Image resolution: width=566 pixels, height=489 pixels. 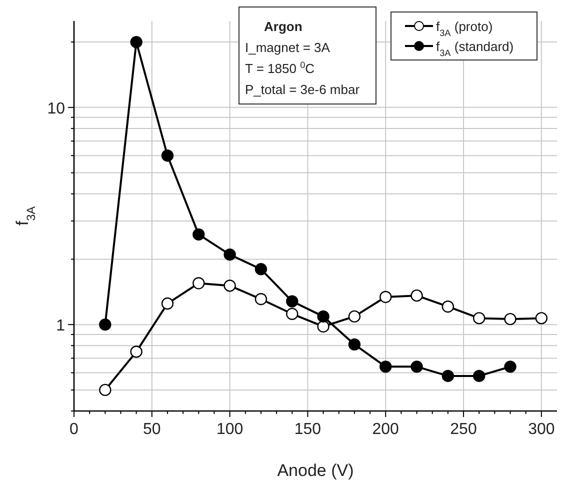 I want to click on annotation: T = 1850 $^{0}$C, so click(x=280, y=68).